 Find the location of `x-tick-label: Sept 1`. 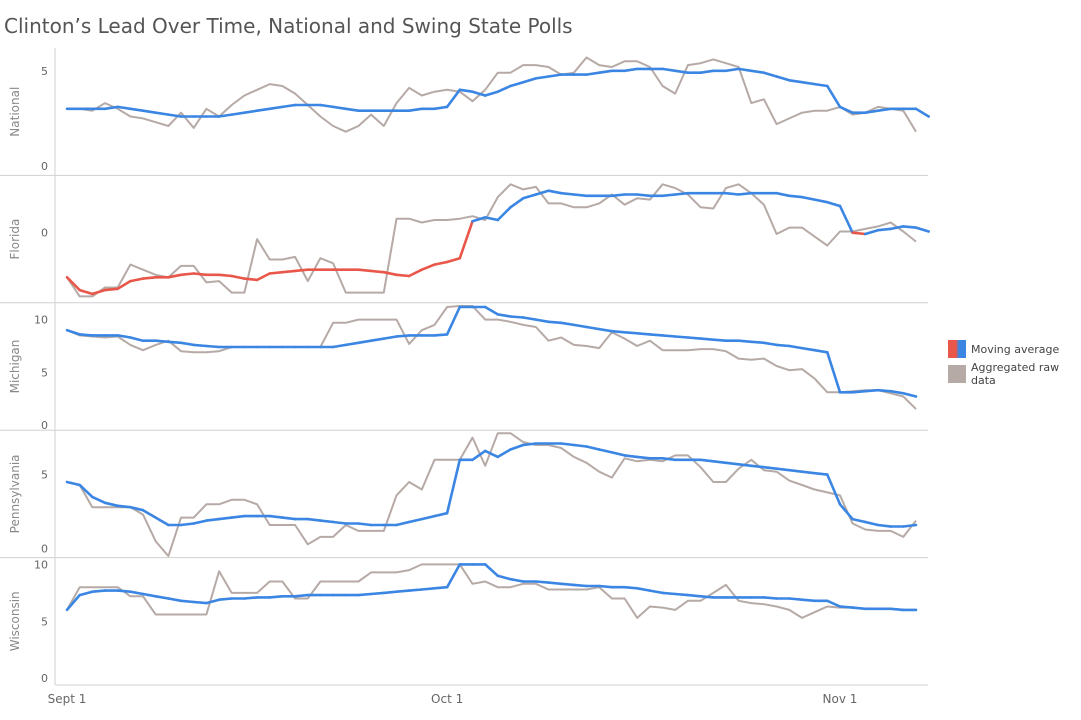

x-tick-label: Sept 1 is located at coordinates (67, 699).